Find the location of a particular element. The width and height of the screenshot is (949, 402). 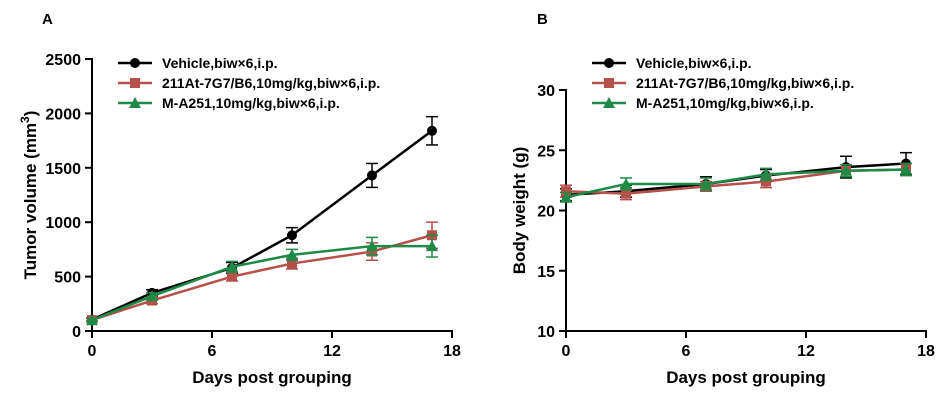

y-tick-label: 2000 is located at coordinates (63, 114).